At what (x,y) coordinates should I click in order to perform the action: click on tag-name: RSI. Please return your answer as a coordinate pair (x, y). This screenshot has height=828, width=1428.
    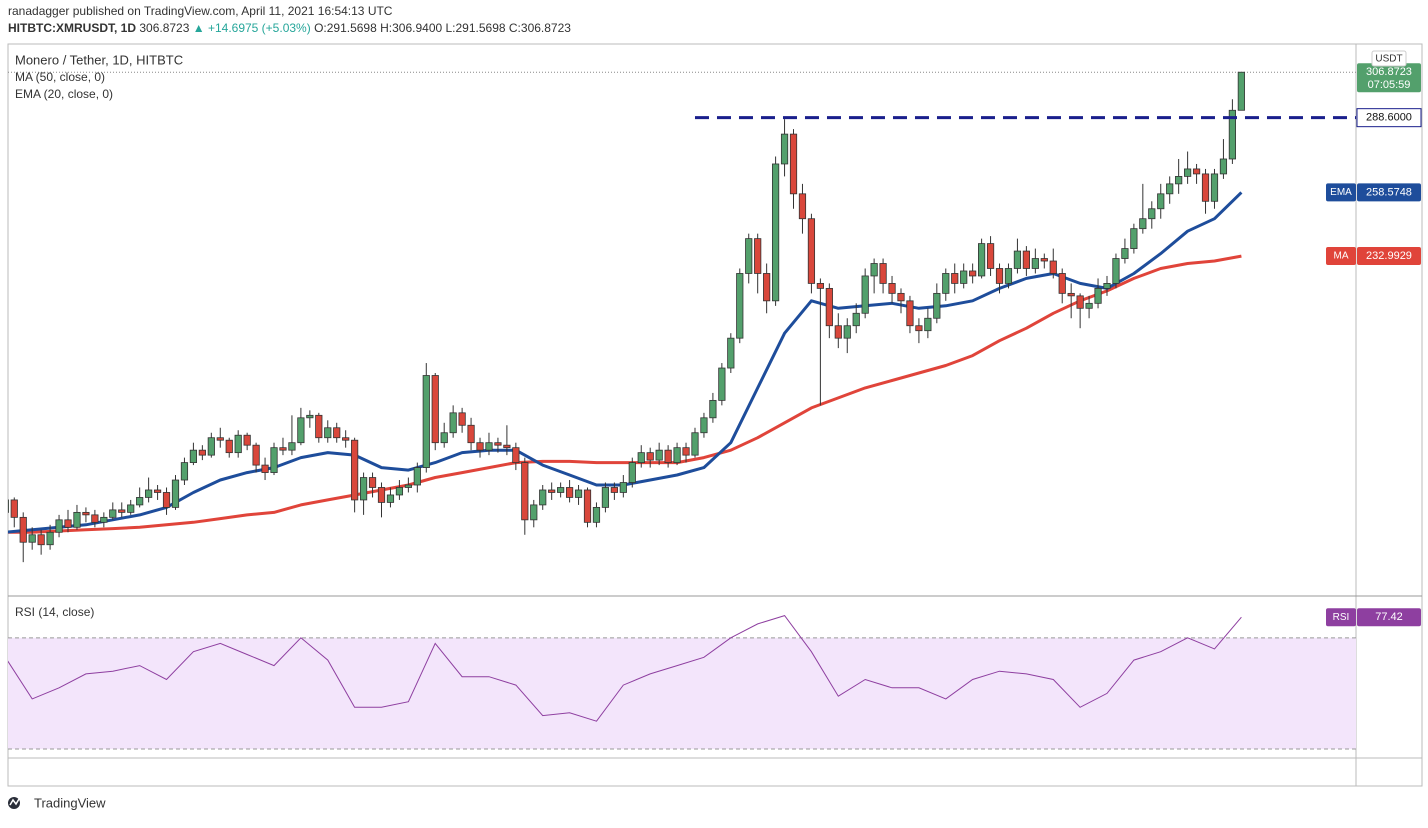
    Looking at the image, I should click on (1341, 617).